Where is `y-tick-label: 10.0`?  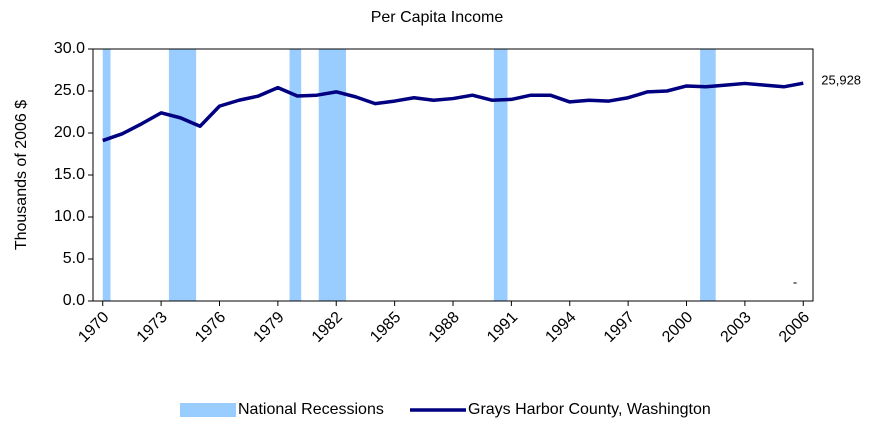
y-tick-label: 10.0 is located at coordinates (69, 216).